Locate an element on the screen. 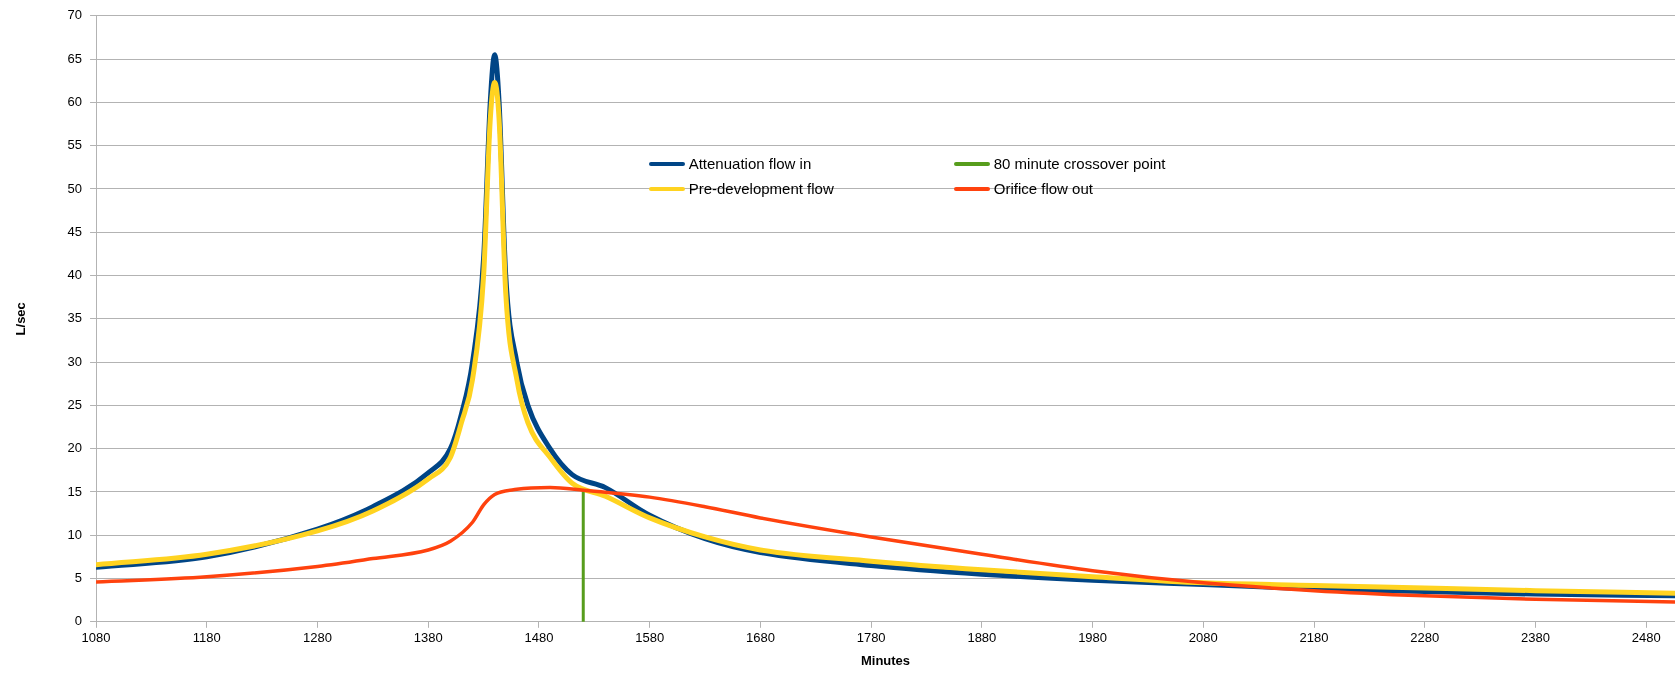 The height and width of the screenshot is (677, 1675). y-tick-label: 35 is located at coordinates (75, 318).